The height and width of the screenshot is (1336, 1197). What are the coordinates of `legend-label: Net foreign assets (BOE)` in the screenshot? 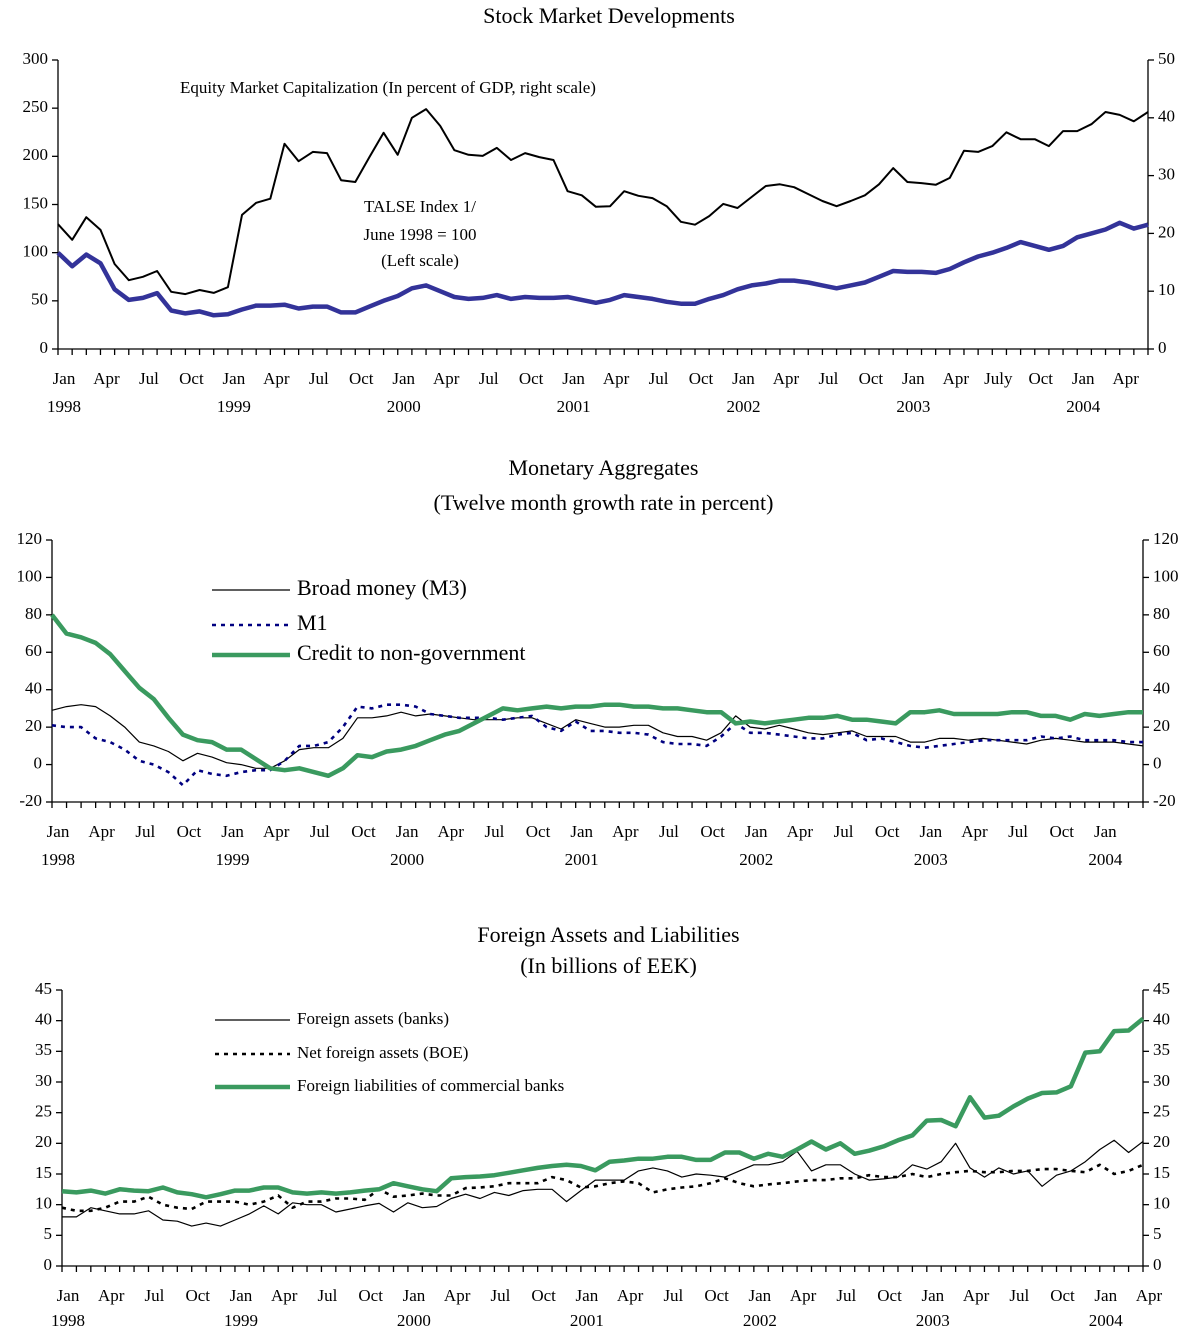 It's located at (382, 1052).